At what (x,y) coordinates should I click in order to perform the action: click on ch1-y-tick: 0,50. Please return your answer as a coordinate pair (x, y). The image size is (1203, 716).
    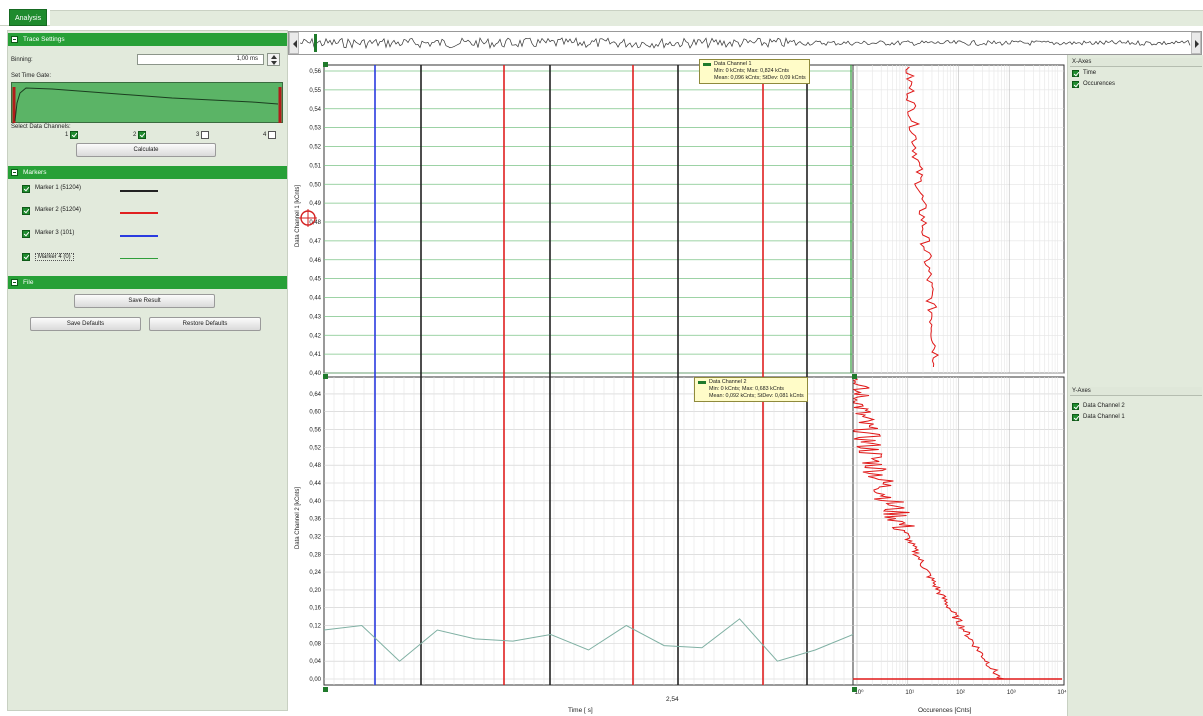
    Looking at the image, I should click on (315, 185).